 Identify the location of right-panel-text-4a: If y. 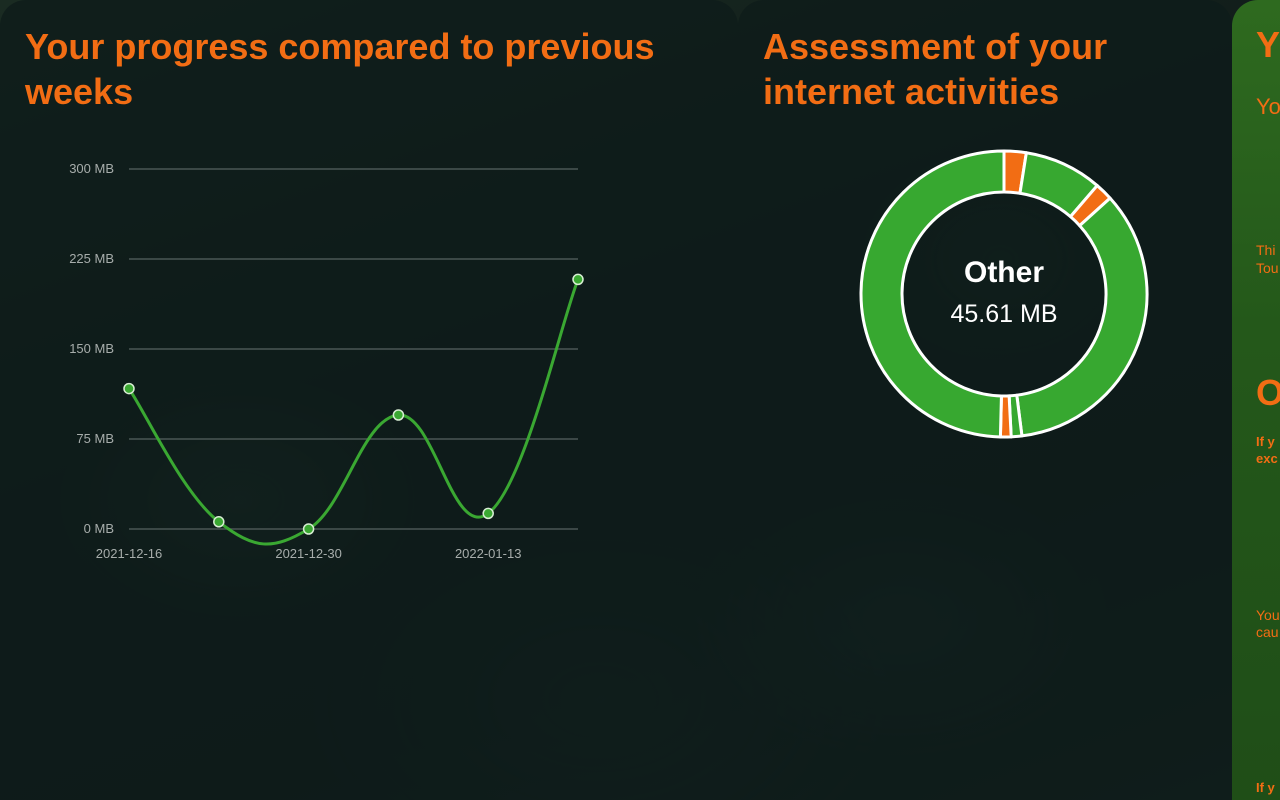
(1265, 787).